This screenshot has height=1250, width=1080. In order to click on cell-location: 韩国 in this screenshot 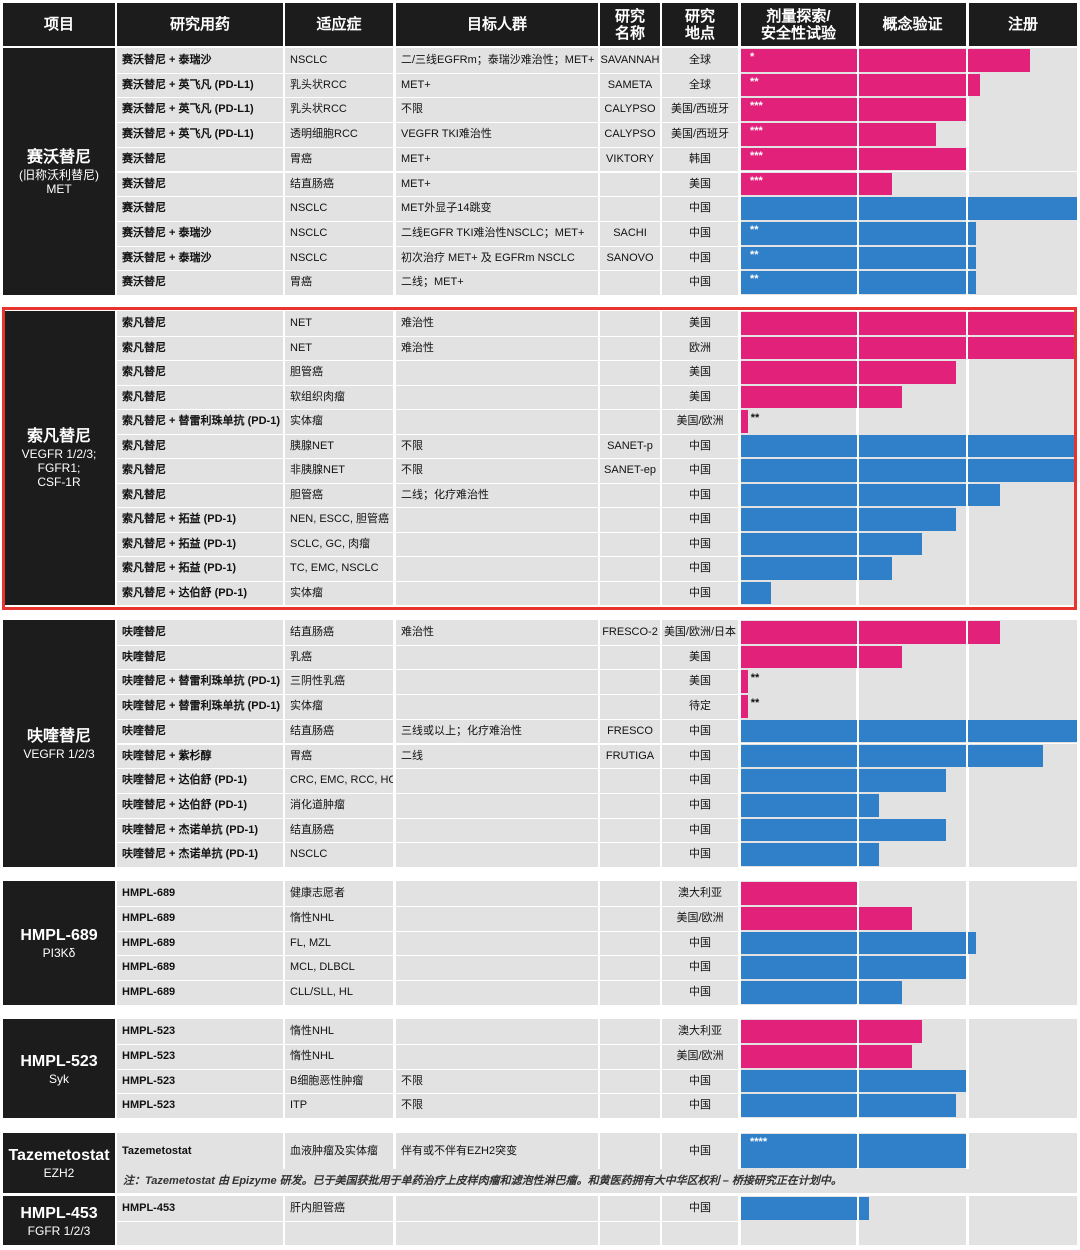, I will do `click(700, 159)`.